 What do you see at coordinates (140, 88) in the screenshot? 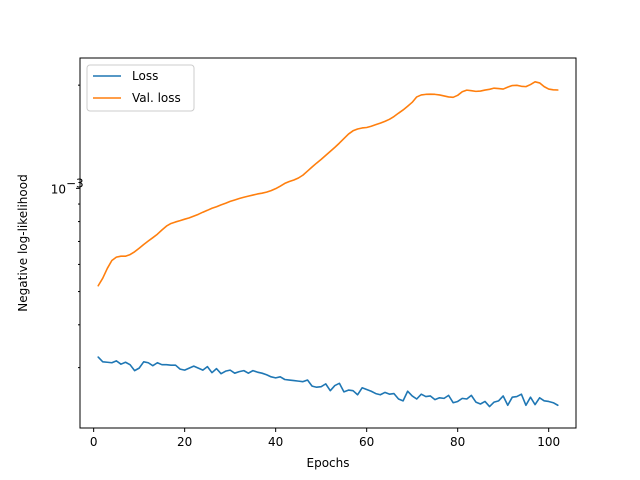
I see `legend: Loss Val. loss` at bounding box center [140, 88].